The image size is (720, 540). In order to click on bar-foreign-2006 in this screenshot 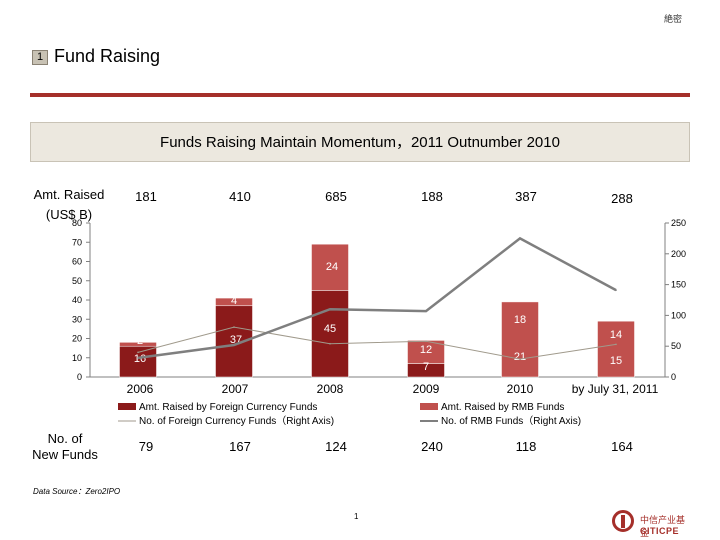, I will do `click(138, 361)`.